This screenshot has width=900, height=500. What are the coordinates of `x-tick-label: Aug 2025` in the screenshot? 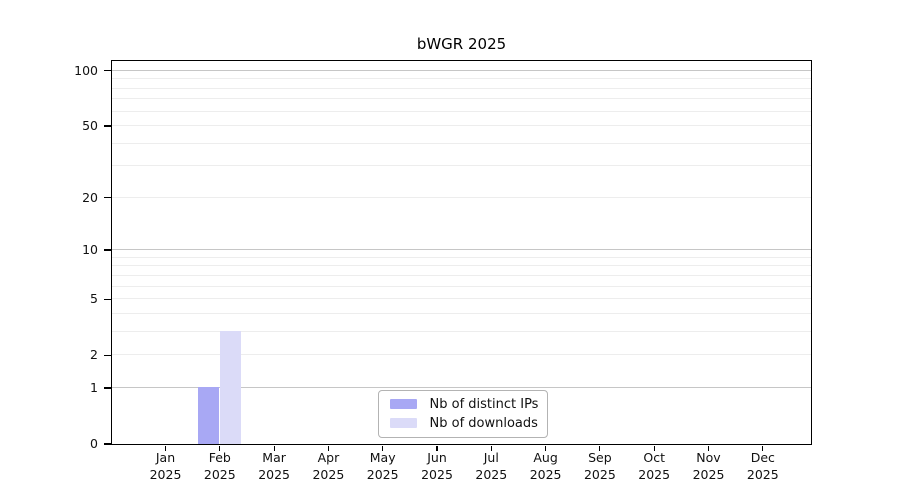 It's located at (546, 466).